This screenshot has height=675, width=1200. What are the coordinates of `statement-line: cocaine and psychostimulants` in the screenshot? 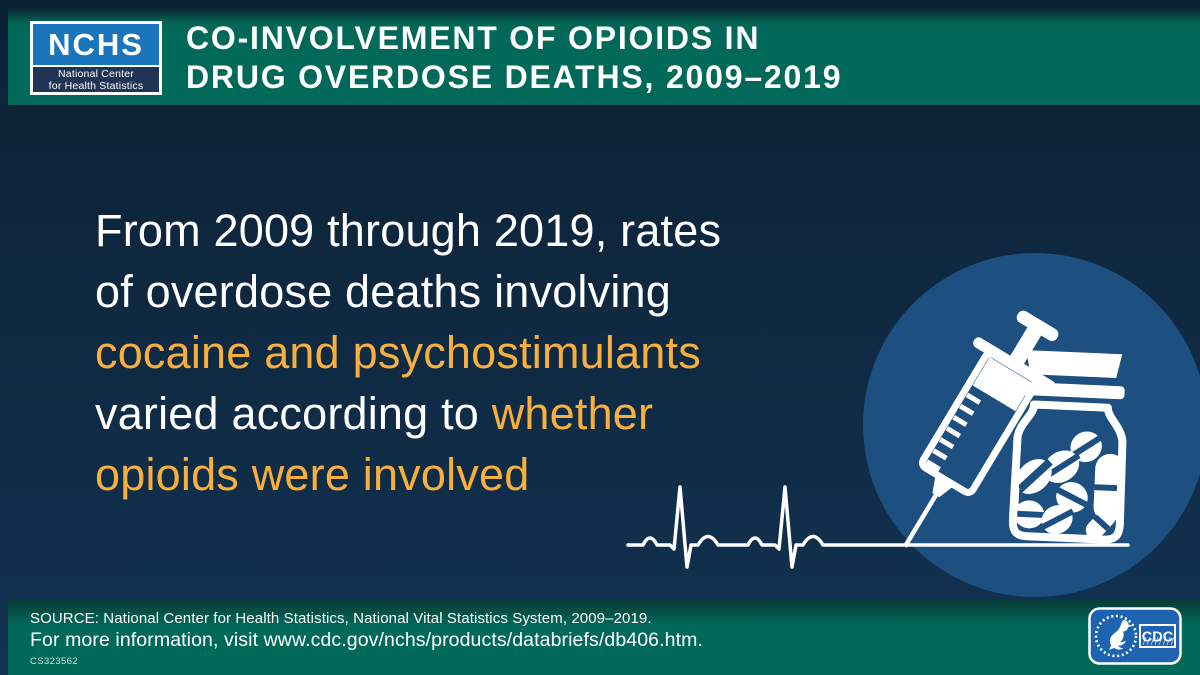 It's located at (398, 352).